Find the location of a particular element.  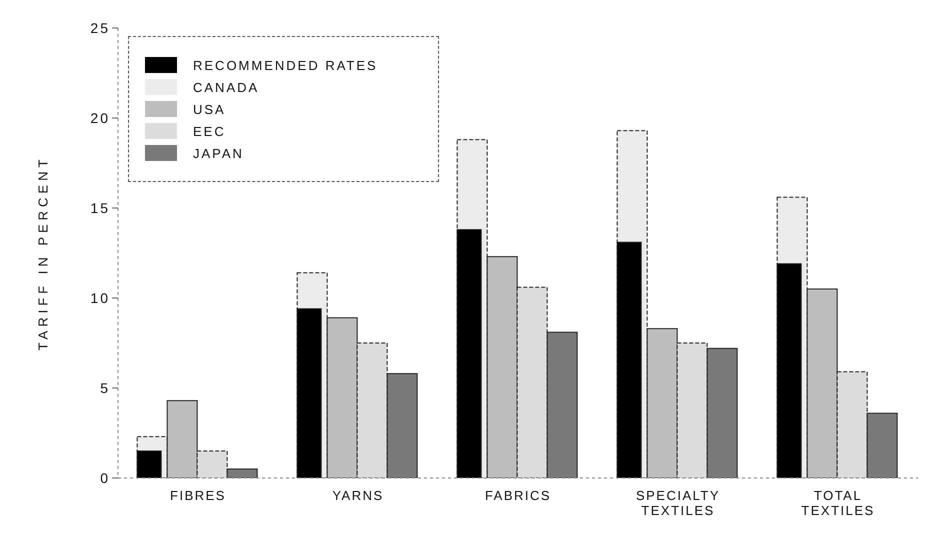

x-tick-label: FIBRES is located at coordinates (198, 495).